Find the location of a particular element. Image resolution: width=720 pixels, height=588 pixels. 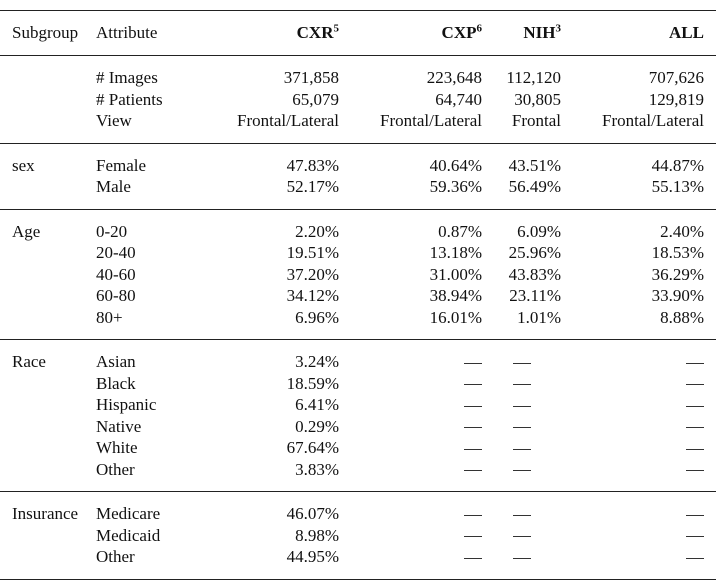

cell-cxr: 8.98% is located at coordinates (317, 535).